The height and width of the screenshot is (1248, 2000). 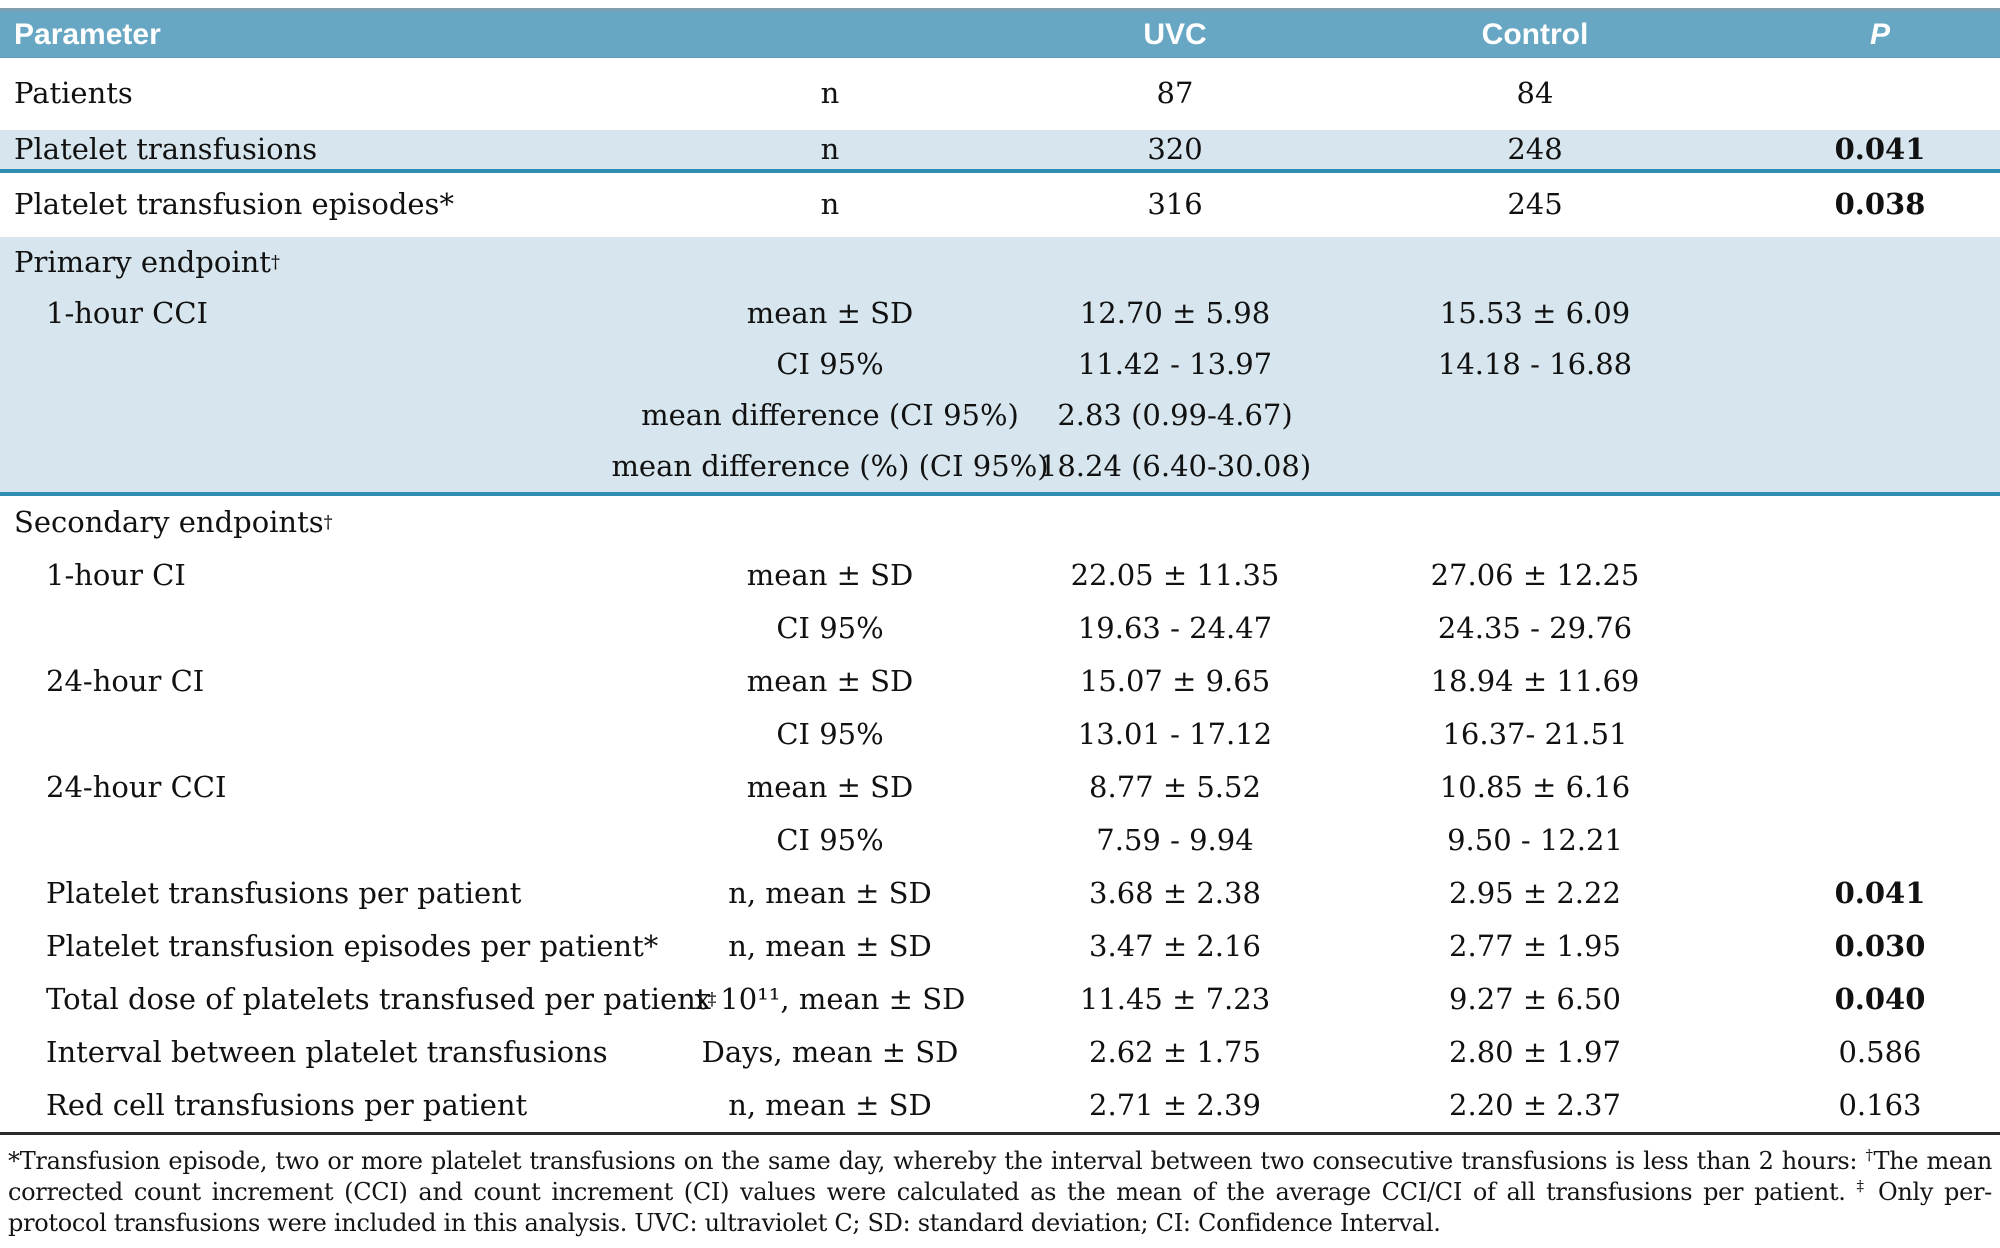 I want to click on header-parameter: Parameter, so click(x=87, y=34).